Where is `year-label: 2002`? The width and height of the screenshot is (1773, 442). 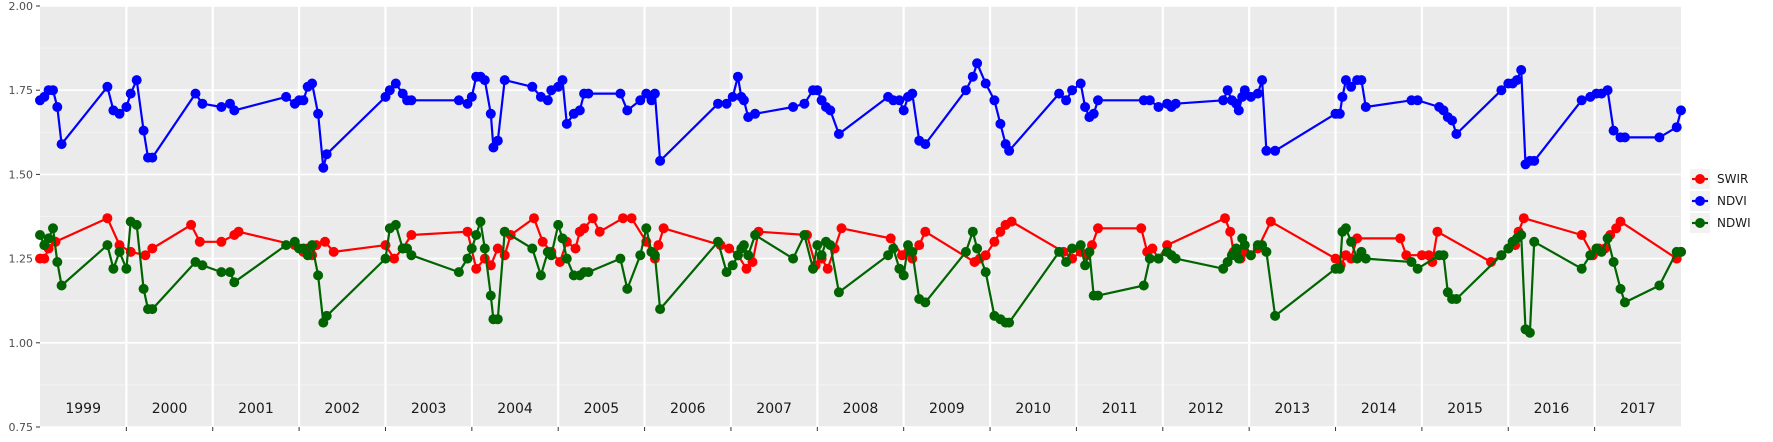
year-label: 2002 is located at coordinates (342, 409).